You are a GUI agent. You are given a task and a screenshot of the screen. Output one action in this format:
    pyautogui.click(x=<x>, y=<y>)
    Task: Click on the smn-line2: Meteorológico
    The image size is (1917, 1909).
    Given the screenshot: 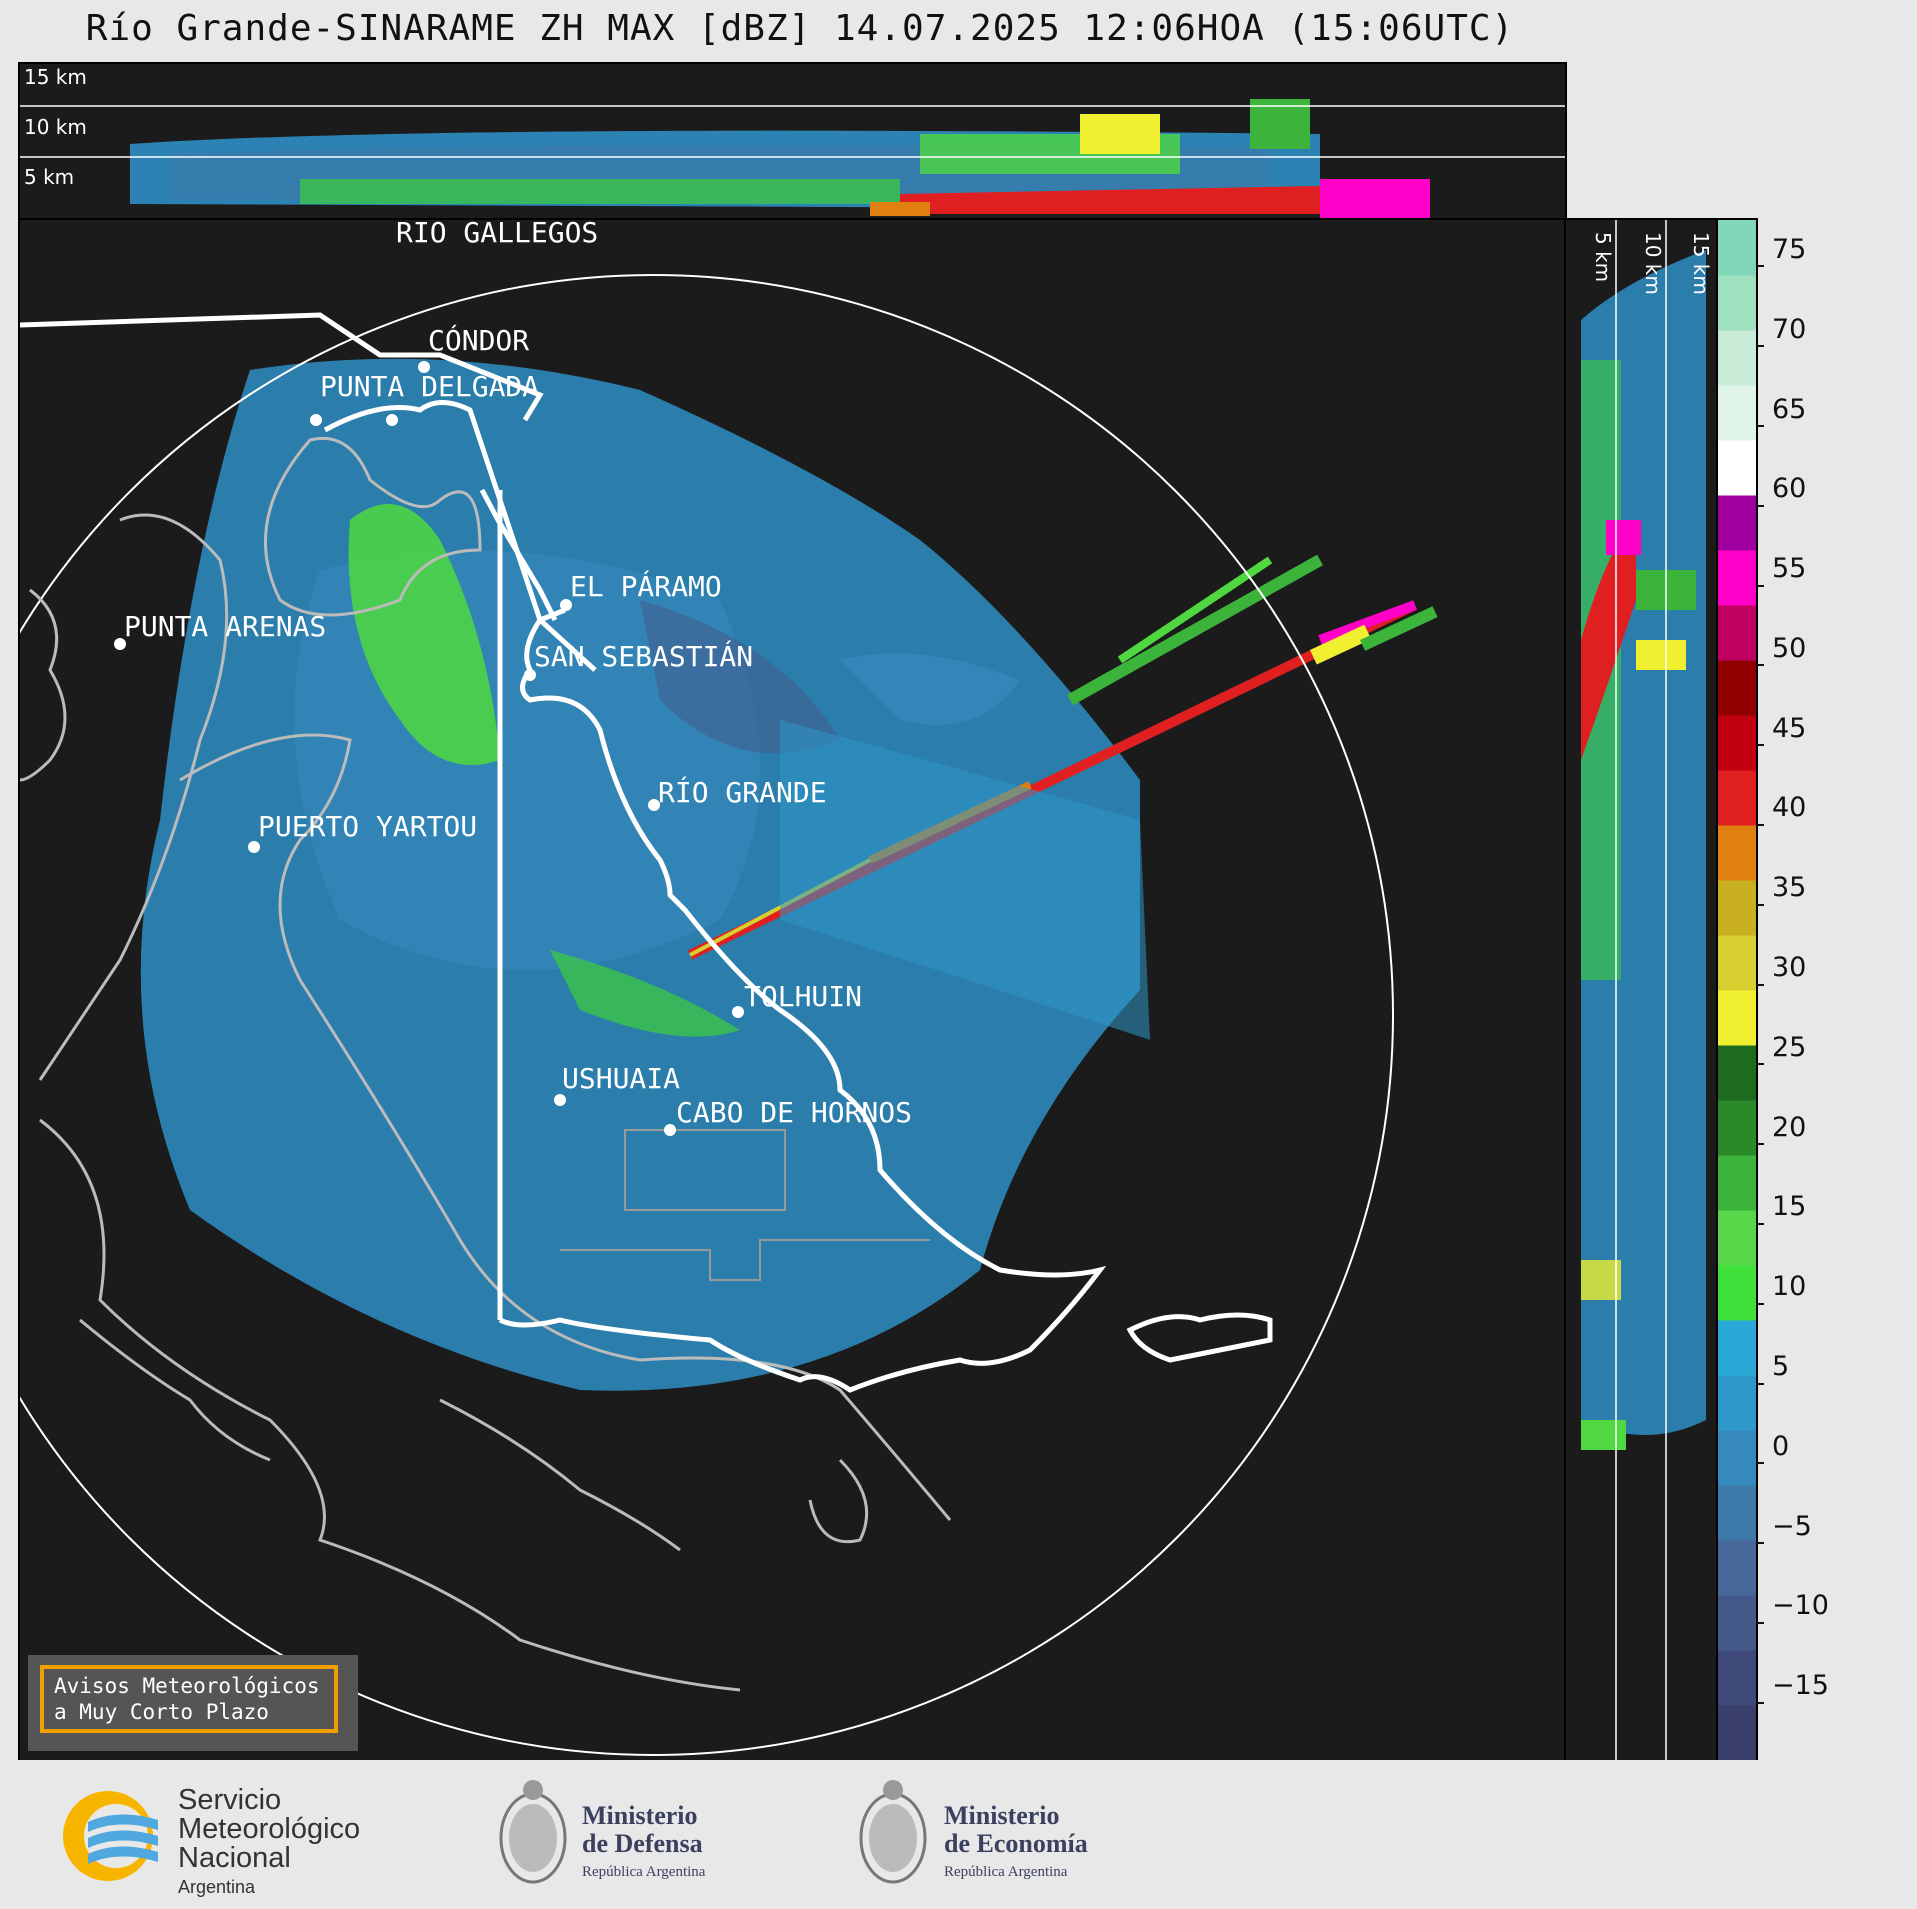 What is the action you would take?
    pyautogui.click(x=269, y=1829)
    